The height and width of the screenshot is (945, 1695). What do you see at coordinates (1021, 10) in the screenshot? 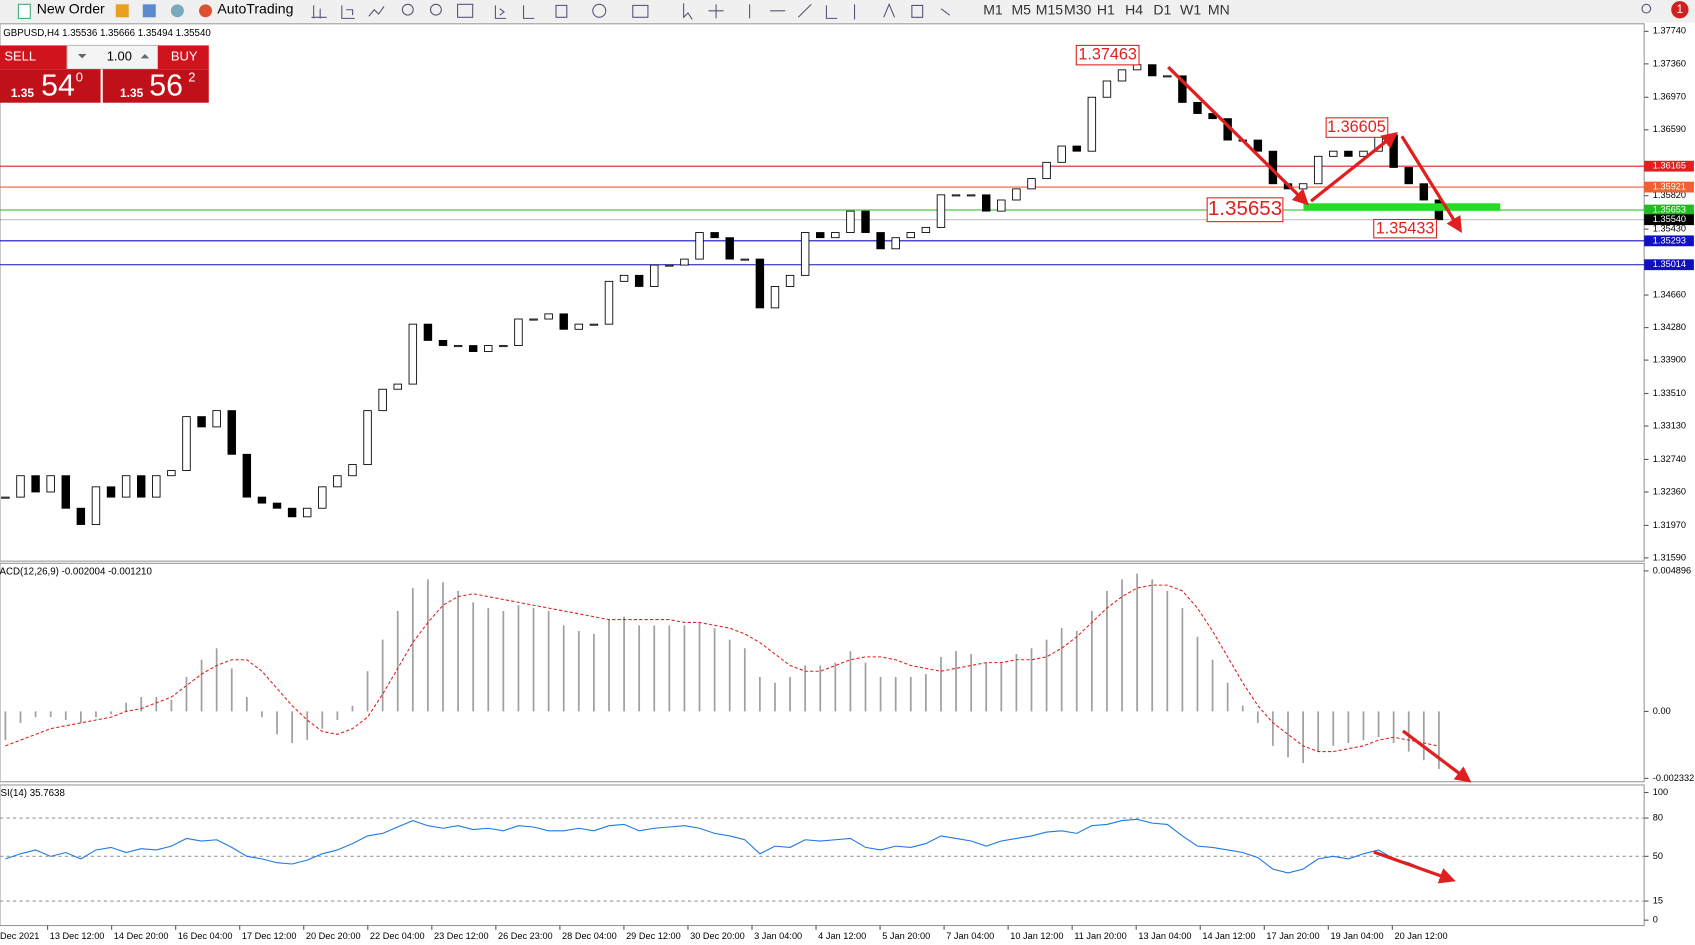
I see `timeframe-button: M5` at bounding box center [1021, 10].